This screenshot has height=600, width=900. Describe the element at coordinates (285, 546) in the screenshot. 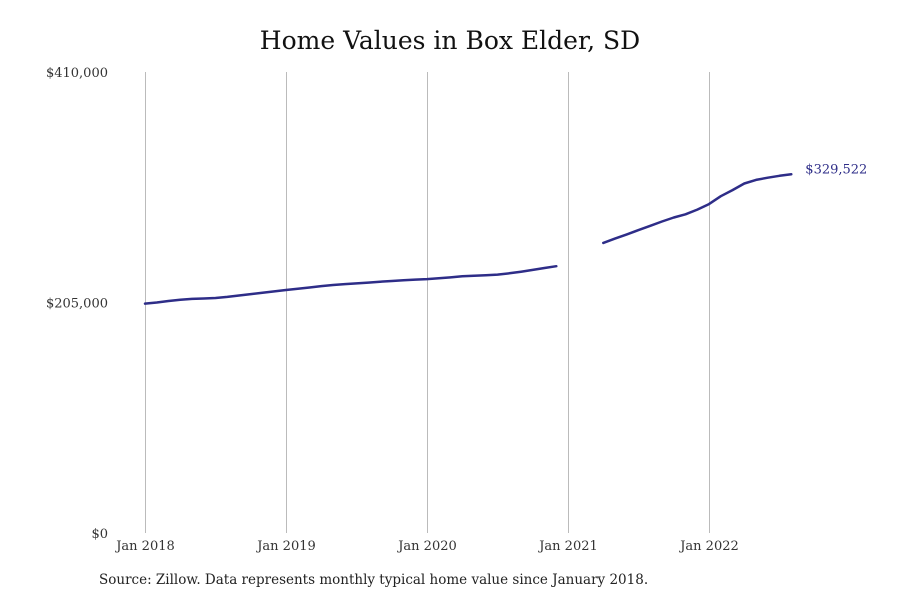

I see `x-tick-label-1: Jan 2019` at that location.